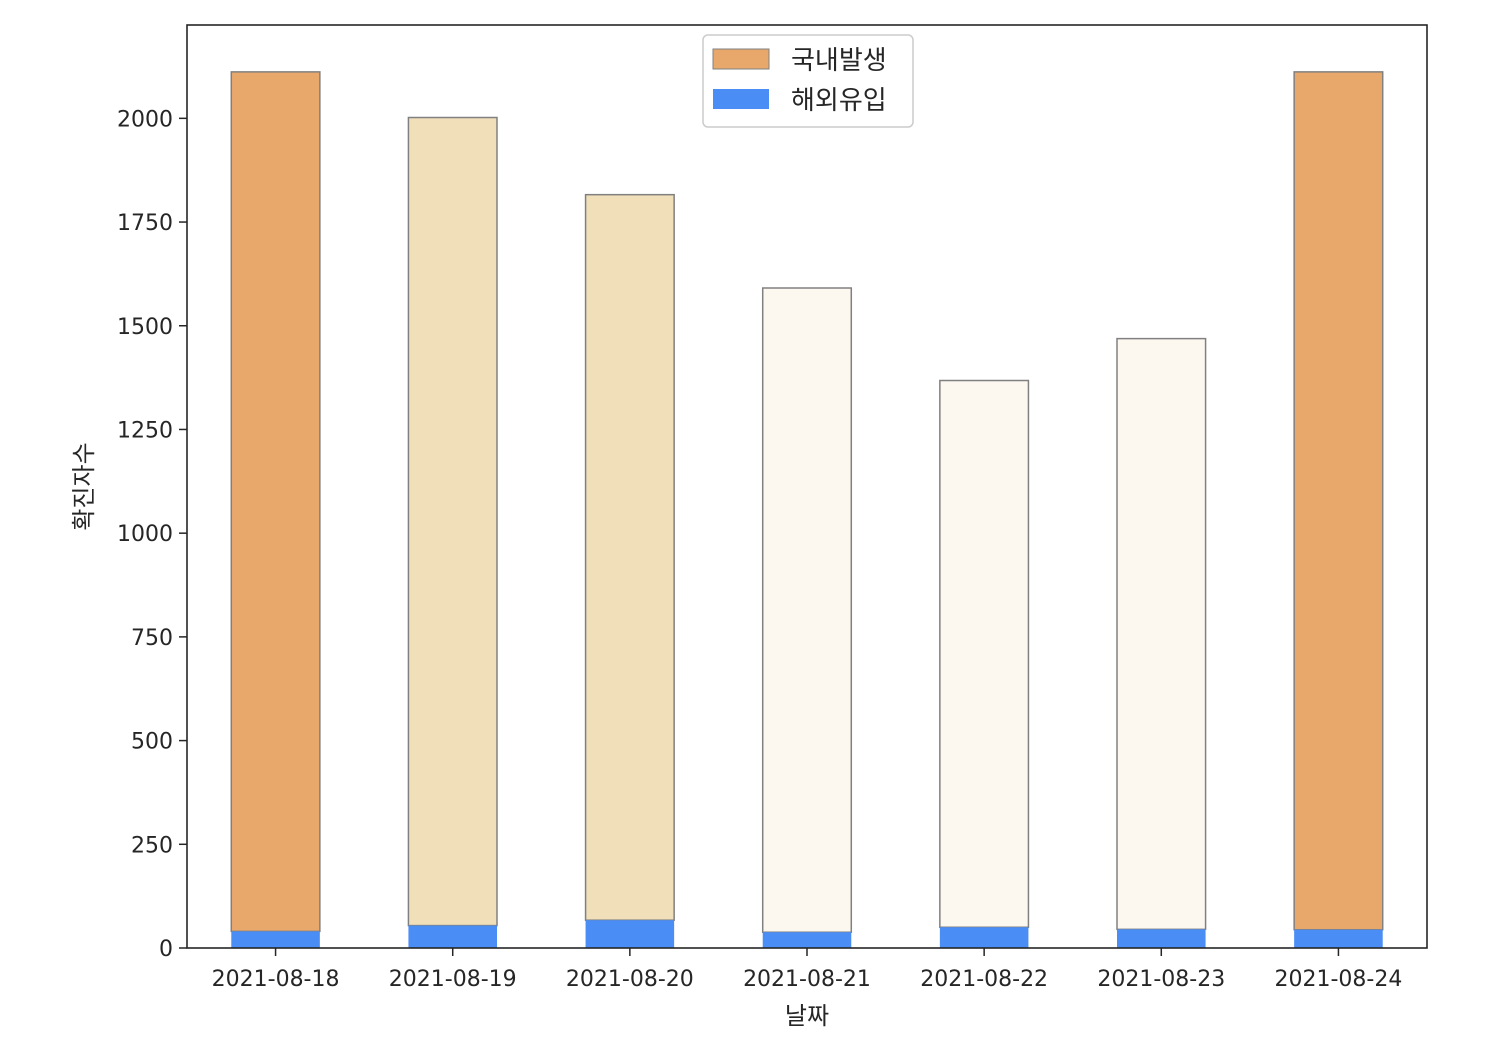 The image size is (1500, 1058). Describe the element at coordinates (984, 979) in the screenshot. I see `x-tick-label: 2021-08-22` at that location.